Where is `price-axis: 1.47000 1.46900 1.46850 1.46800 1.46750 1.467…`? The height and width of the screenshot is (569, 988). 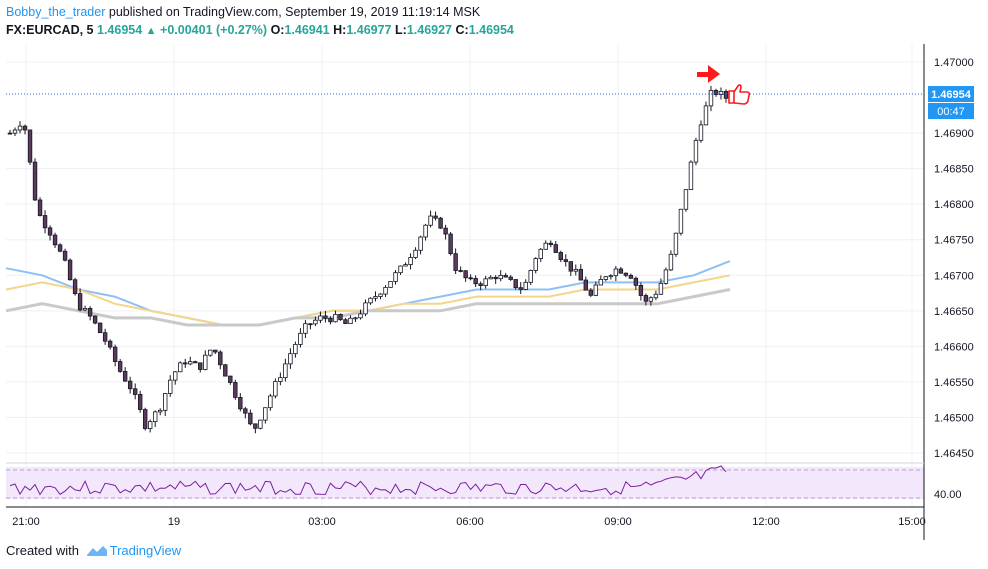 price-axis: 1.47000 1.46900 1.46850 1.46800 1.46750 1.467… is located at coordinates (954, 258).